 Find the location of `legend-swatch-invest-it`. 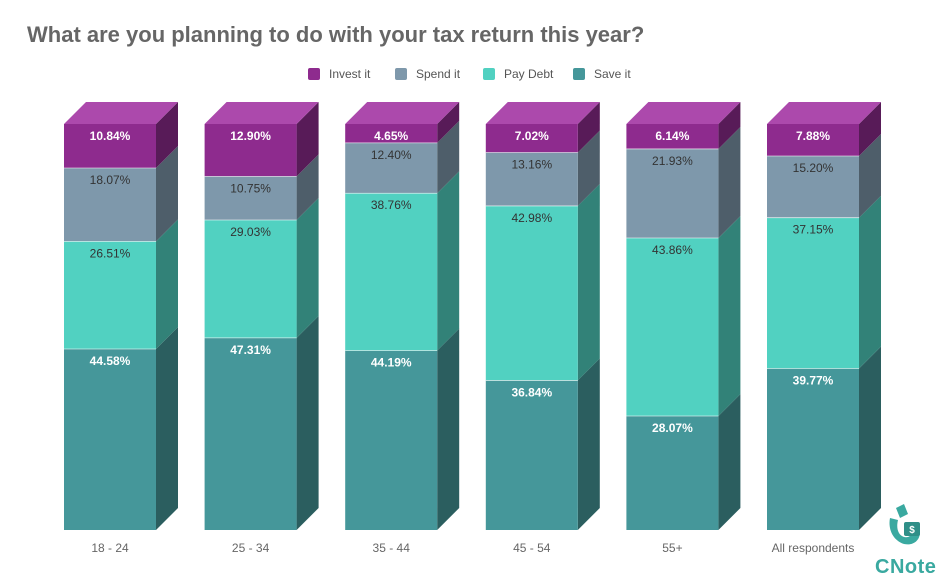

legend-swatch-invest-it is located at coordinates (314, 74).